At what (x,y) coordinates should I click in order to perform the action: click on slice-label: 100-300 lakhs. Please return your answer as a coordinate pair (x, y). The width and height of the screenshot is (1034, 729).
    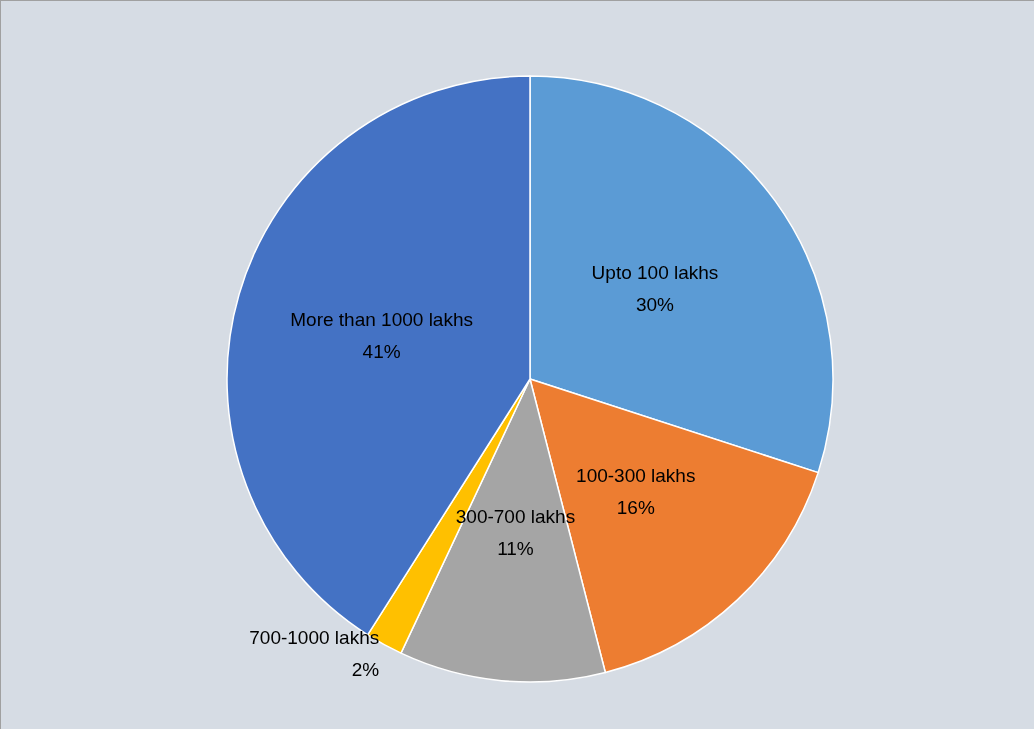
    Looking at the image, I should click on (636, 476).